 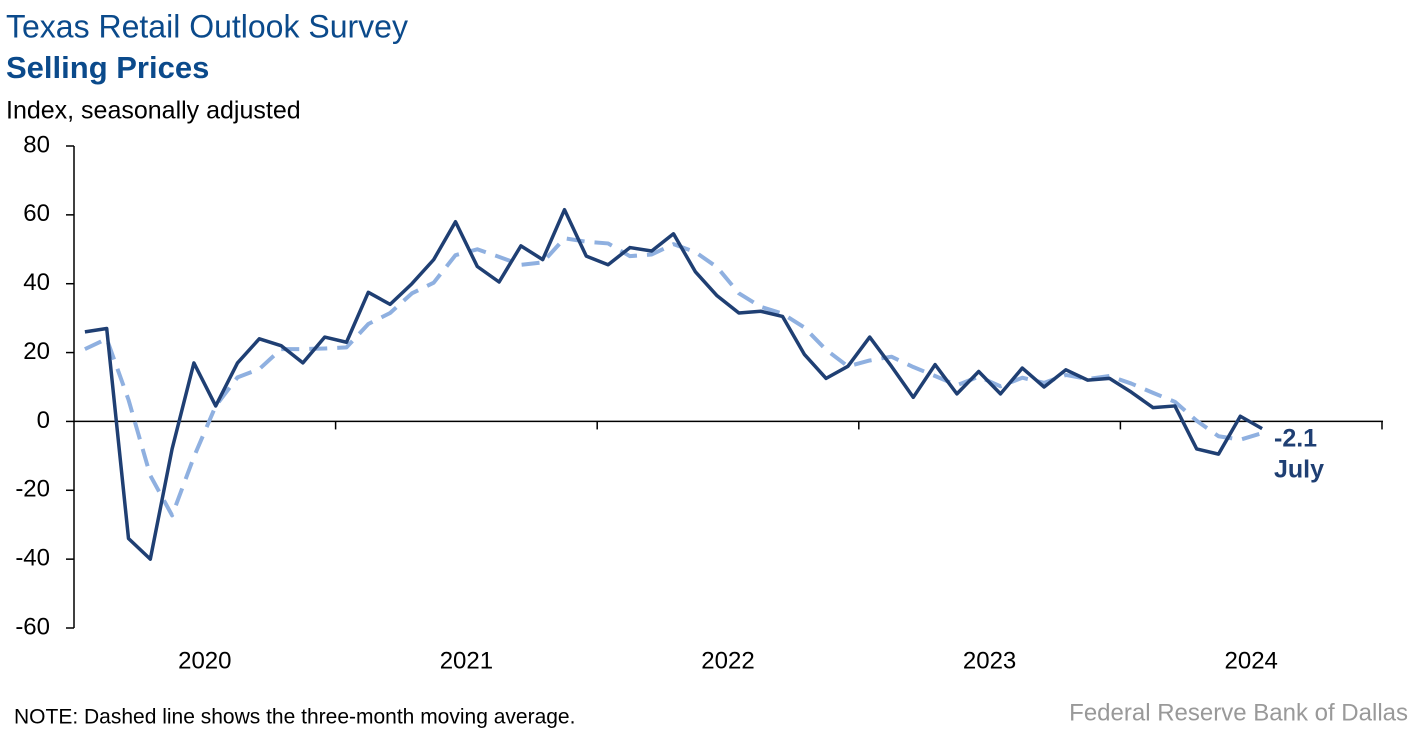 I want to click on x-tick-label: 2021, so click(x=466, y=660).